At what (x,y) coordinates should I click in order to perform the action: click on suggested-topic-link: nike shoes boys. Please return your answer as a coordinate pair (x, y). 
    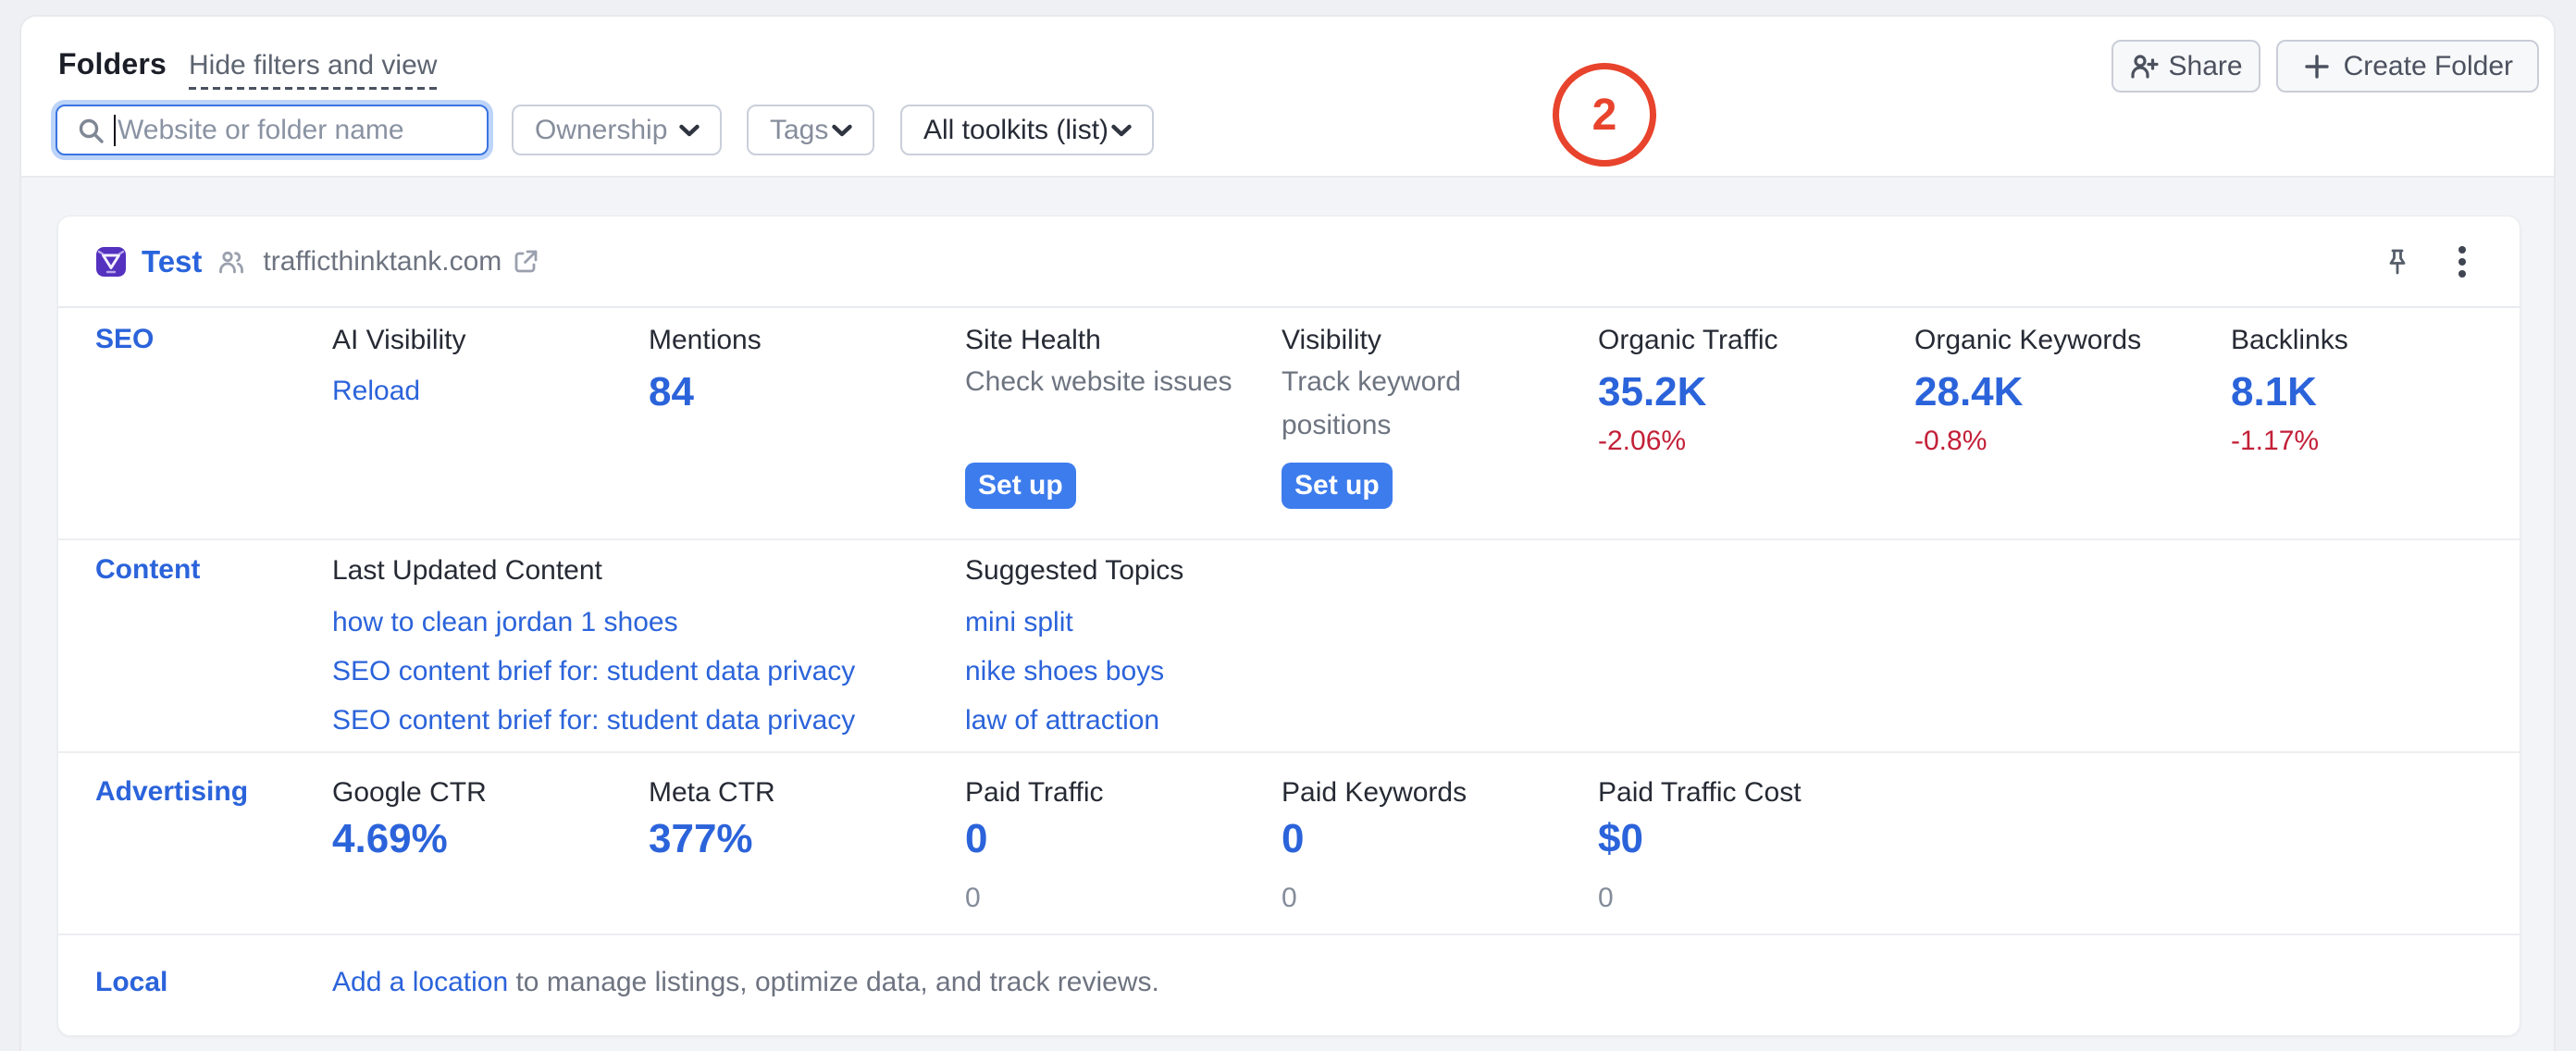
    Looking at the image, I should click on (1065, 671).